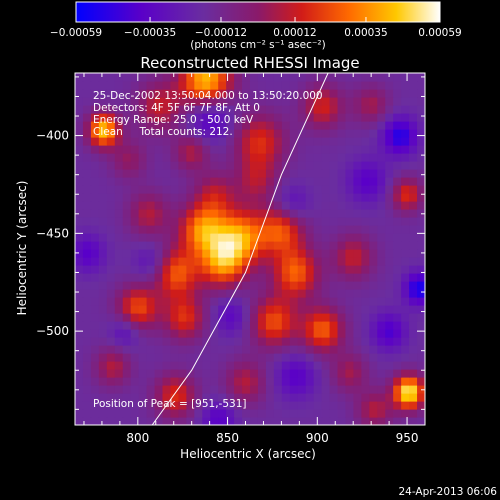 The image size is (500, 500). What do you see at coordinates (208, 96) in the screenshot?
I see `time-range-text: 25-Dec-2002 13:50:04.000 to 13:50:20.000` at bounding box center [208, 96].